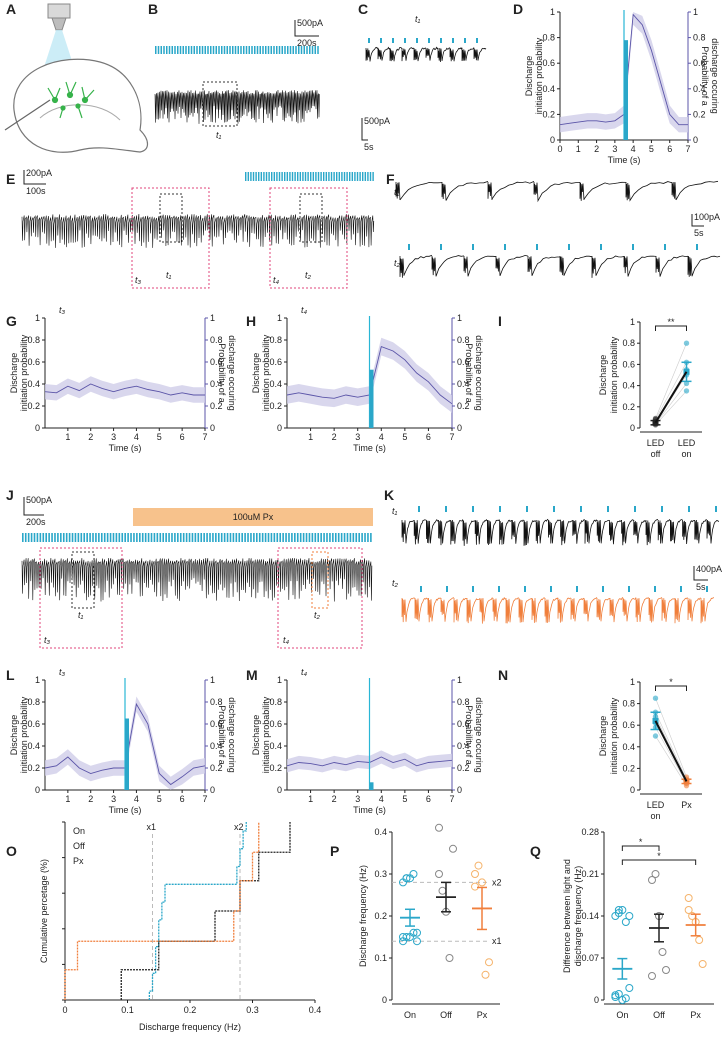  What do you see at coordinates (39, 500) in the screenshot?
I see `label: 500pA` at bounding box center [39, 500].